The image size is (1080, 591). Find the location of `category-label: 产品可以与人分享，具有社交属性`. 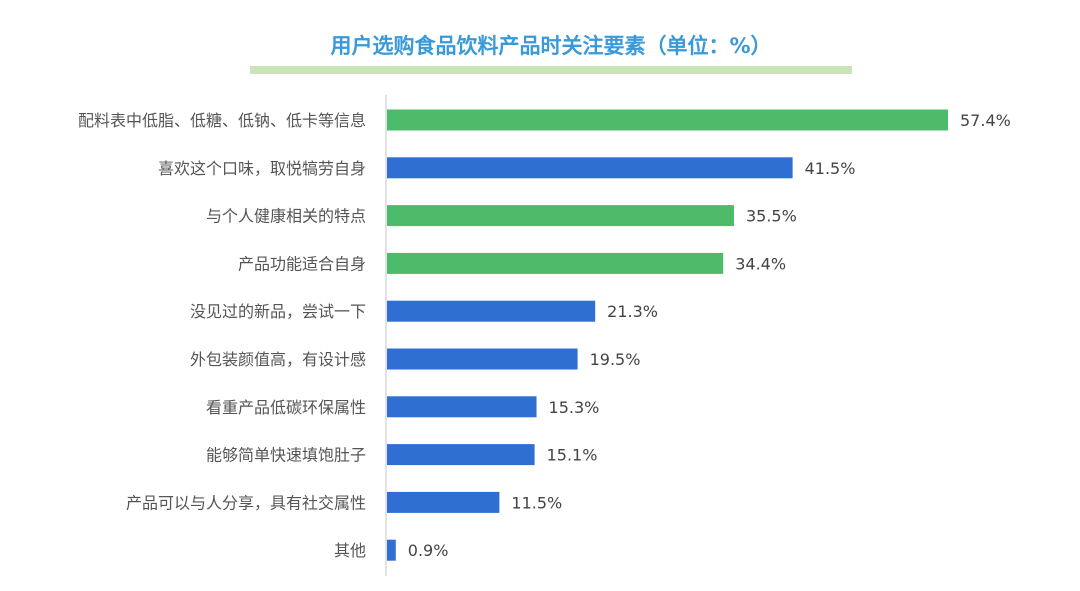

category-label: 产品可以与人分享，具有社交属性 is located at coordinates (246, 502).